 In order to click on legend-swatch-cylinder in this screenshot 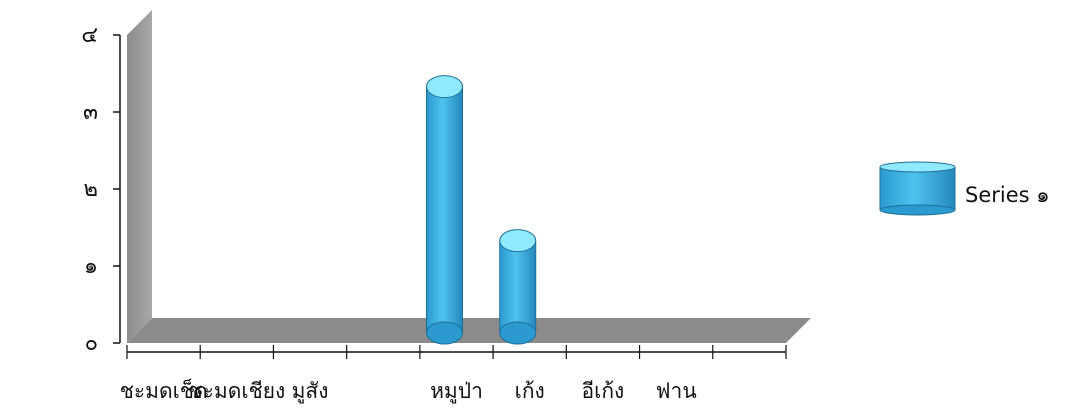, I will do `click(917, 188)`.